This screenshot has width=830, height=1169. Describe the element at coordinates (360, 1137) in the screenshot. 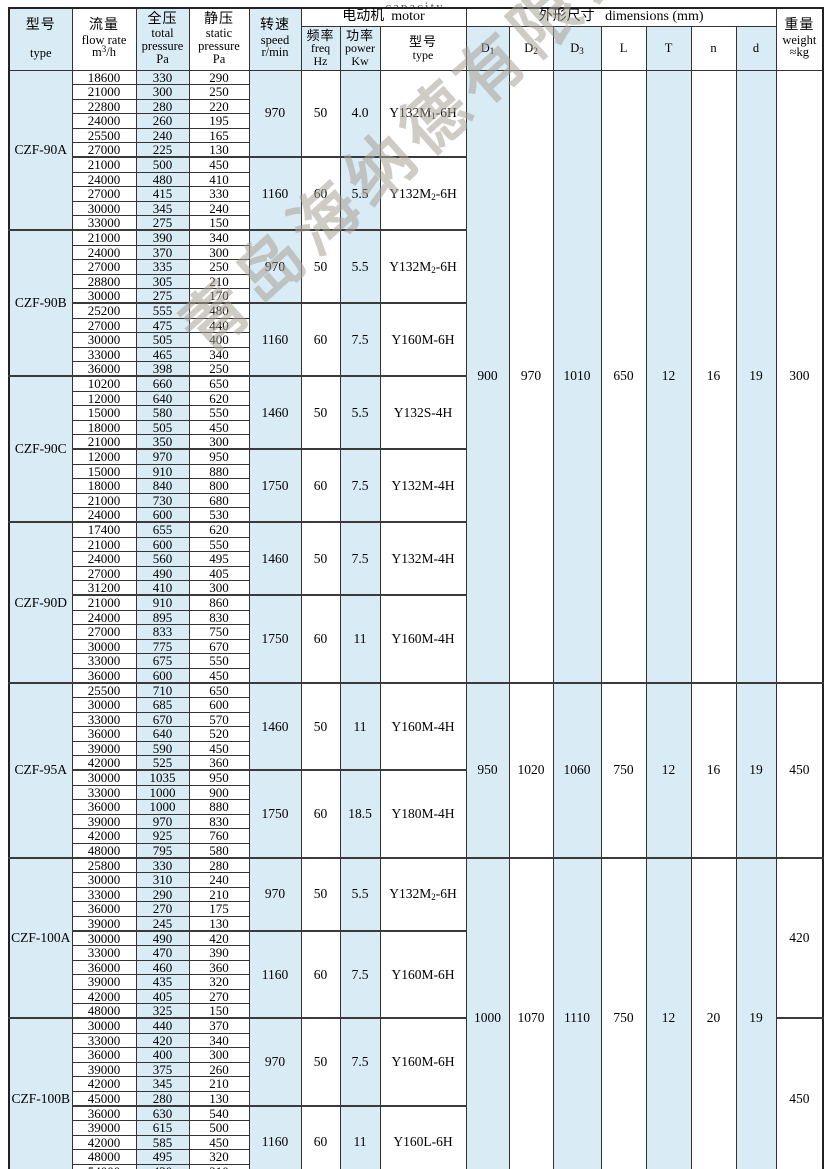

I see `power-cell: 11` at that location.